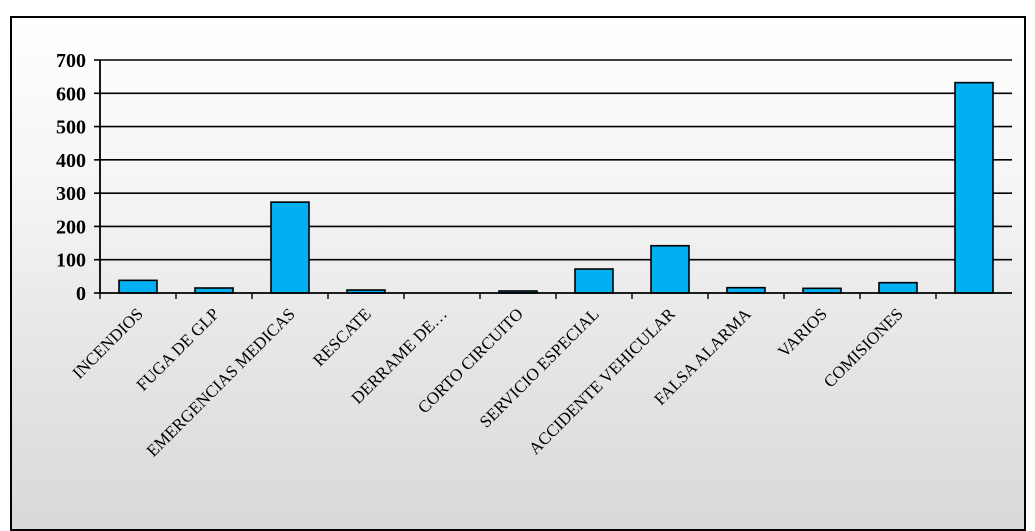 The image size is (1035, 531). What do you see at coordinates (71, 94) in the screenshot?
I see `y-tick-label: 600` at bounding box center [71, 94].